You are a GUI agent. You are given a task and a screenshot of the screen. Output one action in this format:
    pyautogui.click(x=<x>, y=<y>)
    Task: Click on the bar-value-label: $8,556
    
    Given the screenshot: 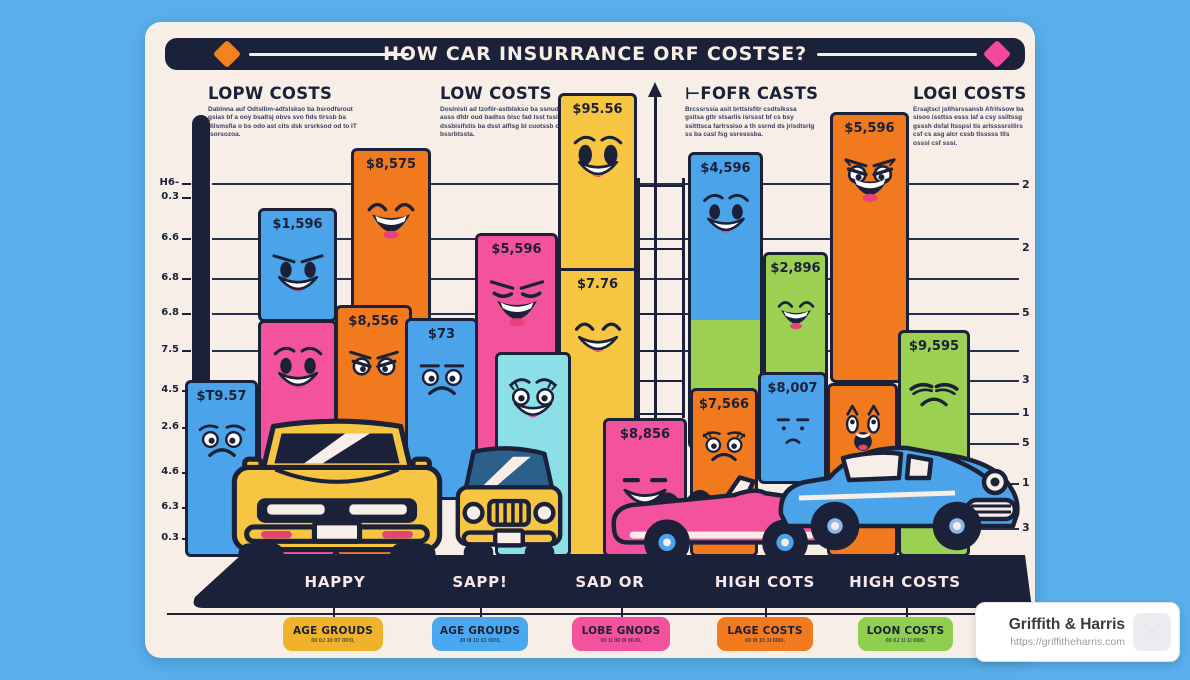 What is the action you would take?
    pyautogui.click(x=373, y=321)
    